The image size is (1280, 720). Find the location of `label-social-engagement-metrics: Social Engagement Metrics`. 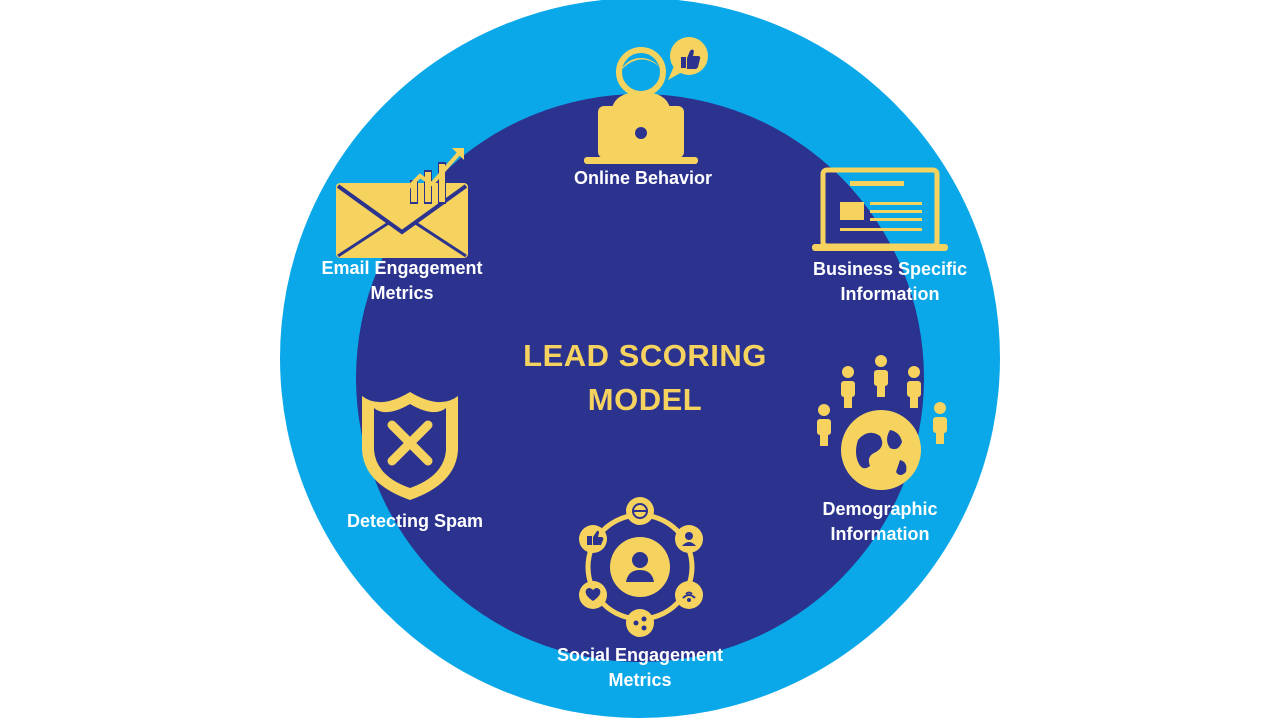

label-social-engagement-metrics: Social Engagement Metrics is located at coordinates (640, 668).